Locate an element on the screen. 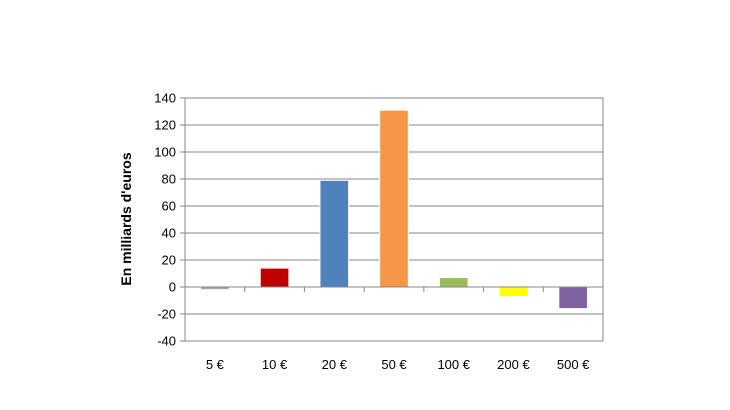 This screenshot has height=410, width=730. y-tick-label: 40 is located at coordinates (169, 233).